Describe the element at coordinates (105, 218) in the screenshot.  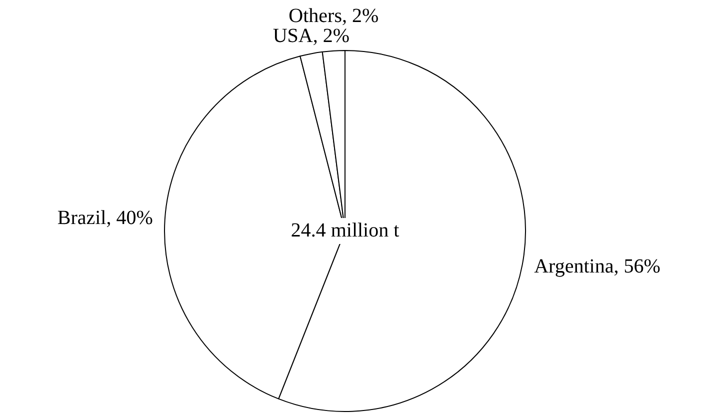
I see `slice-label: Brazil, 40%` at that location.